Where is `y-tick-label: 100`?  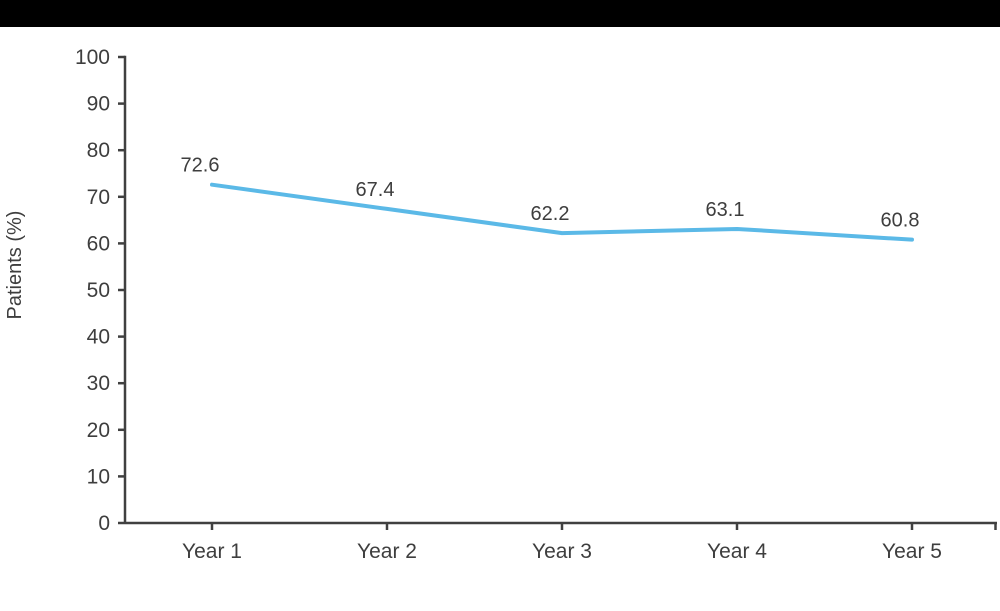
y-tick-label: 100 is located at coordinates (92, 57).